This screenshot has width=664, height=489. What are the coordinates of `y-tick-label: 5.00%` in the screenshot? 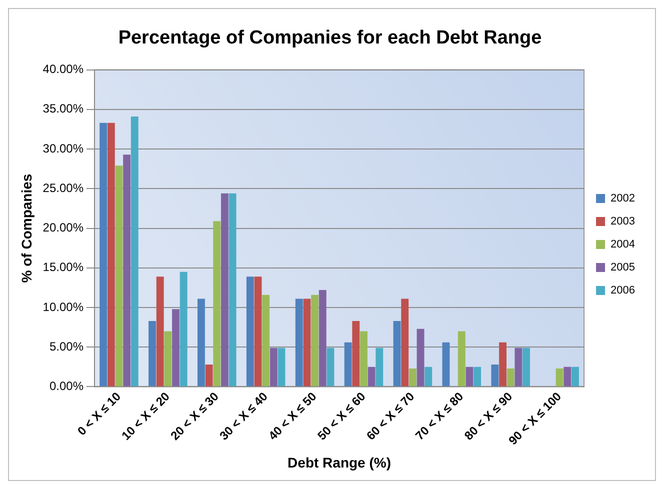 It's located at (66, 346).